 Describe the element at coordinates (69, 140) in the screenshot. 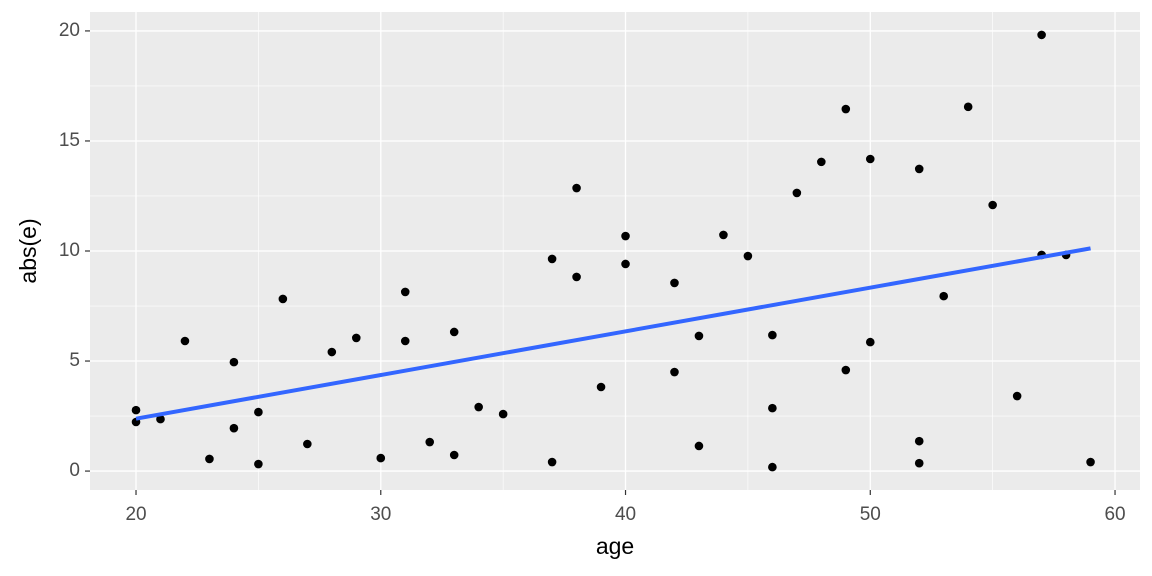

I see `y-tick-label: 15` at that location.